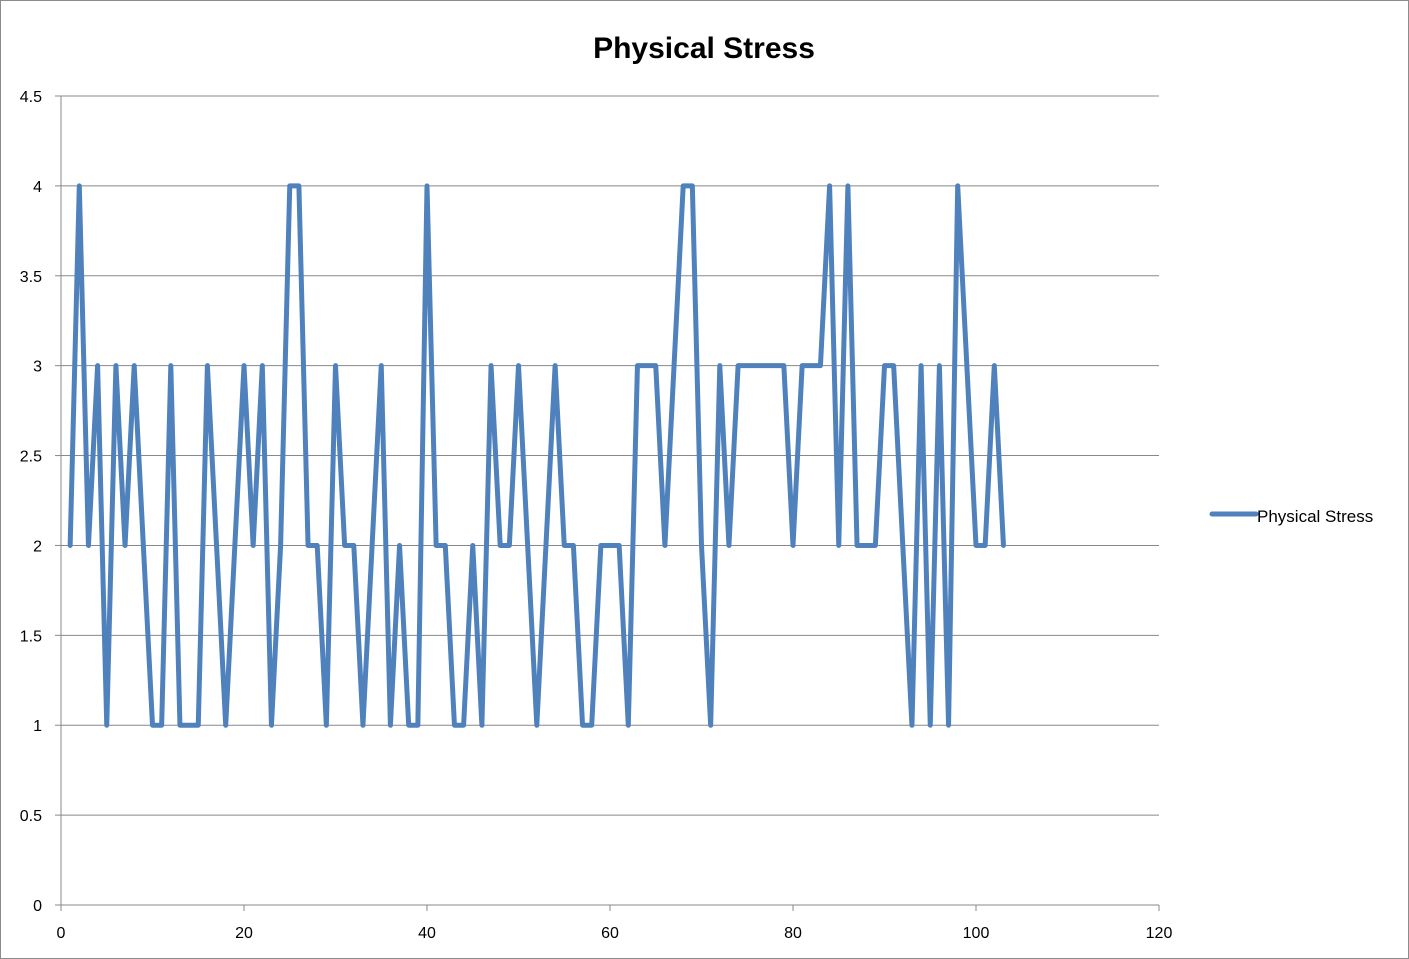 The height and width of the screenshot is (959, 1409). Describe the element at coordinates (704, 48) in the screenshot. I see `chart-title: Physical Stress` at that location.